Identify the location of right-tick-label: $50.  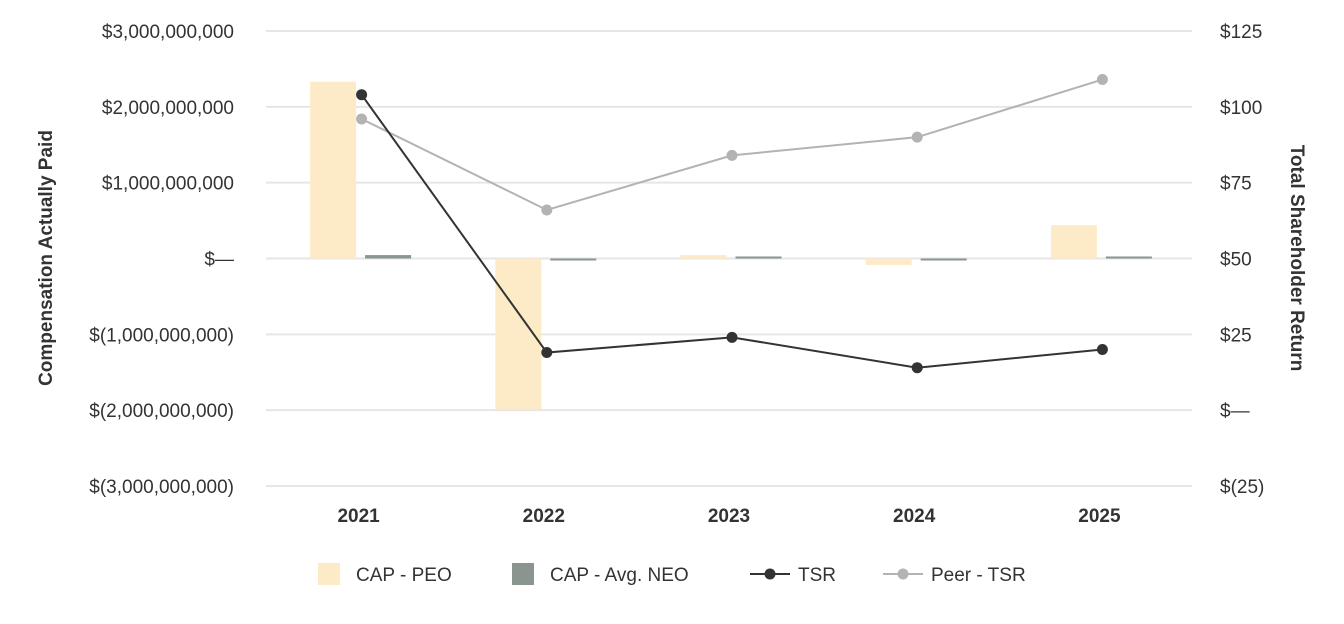
(1236, 260).